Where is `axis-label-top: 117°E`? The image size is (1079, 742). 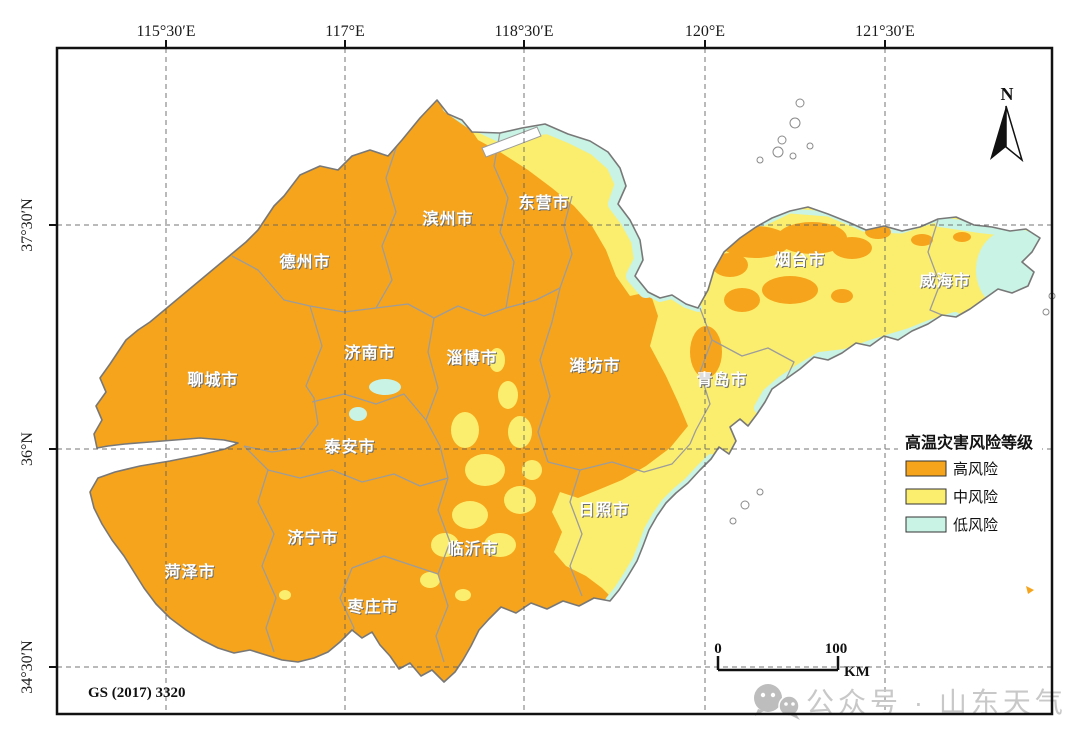 axis-label-top: 117°E is located at coordinates (345, 31).